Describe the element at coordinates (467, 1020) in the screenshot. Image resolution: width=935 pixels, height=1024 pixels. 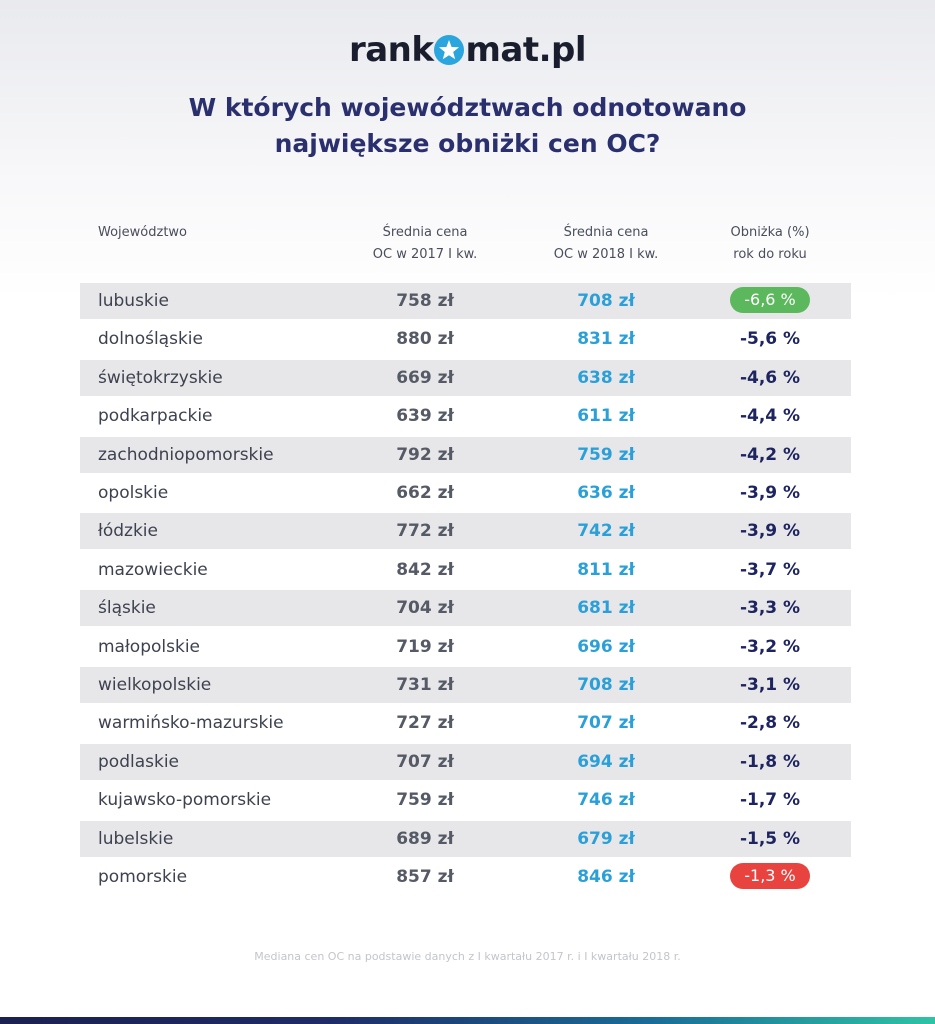
I see `bottom-bar` at that location.